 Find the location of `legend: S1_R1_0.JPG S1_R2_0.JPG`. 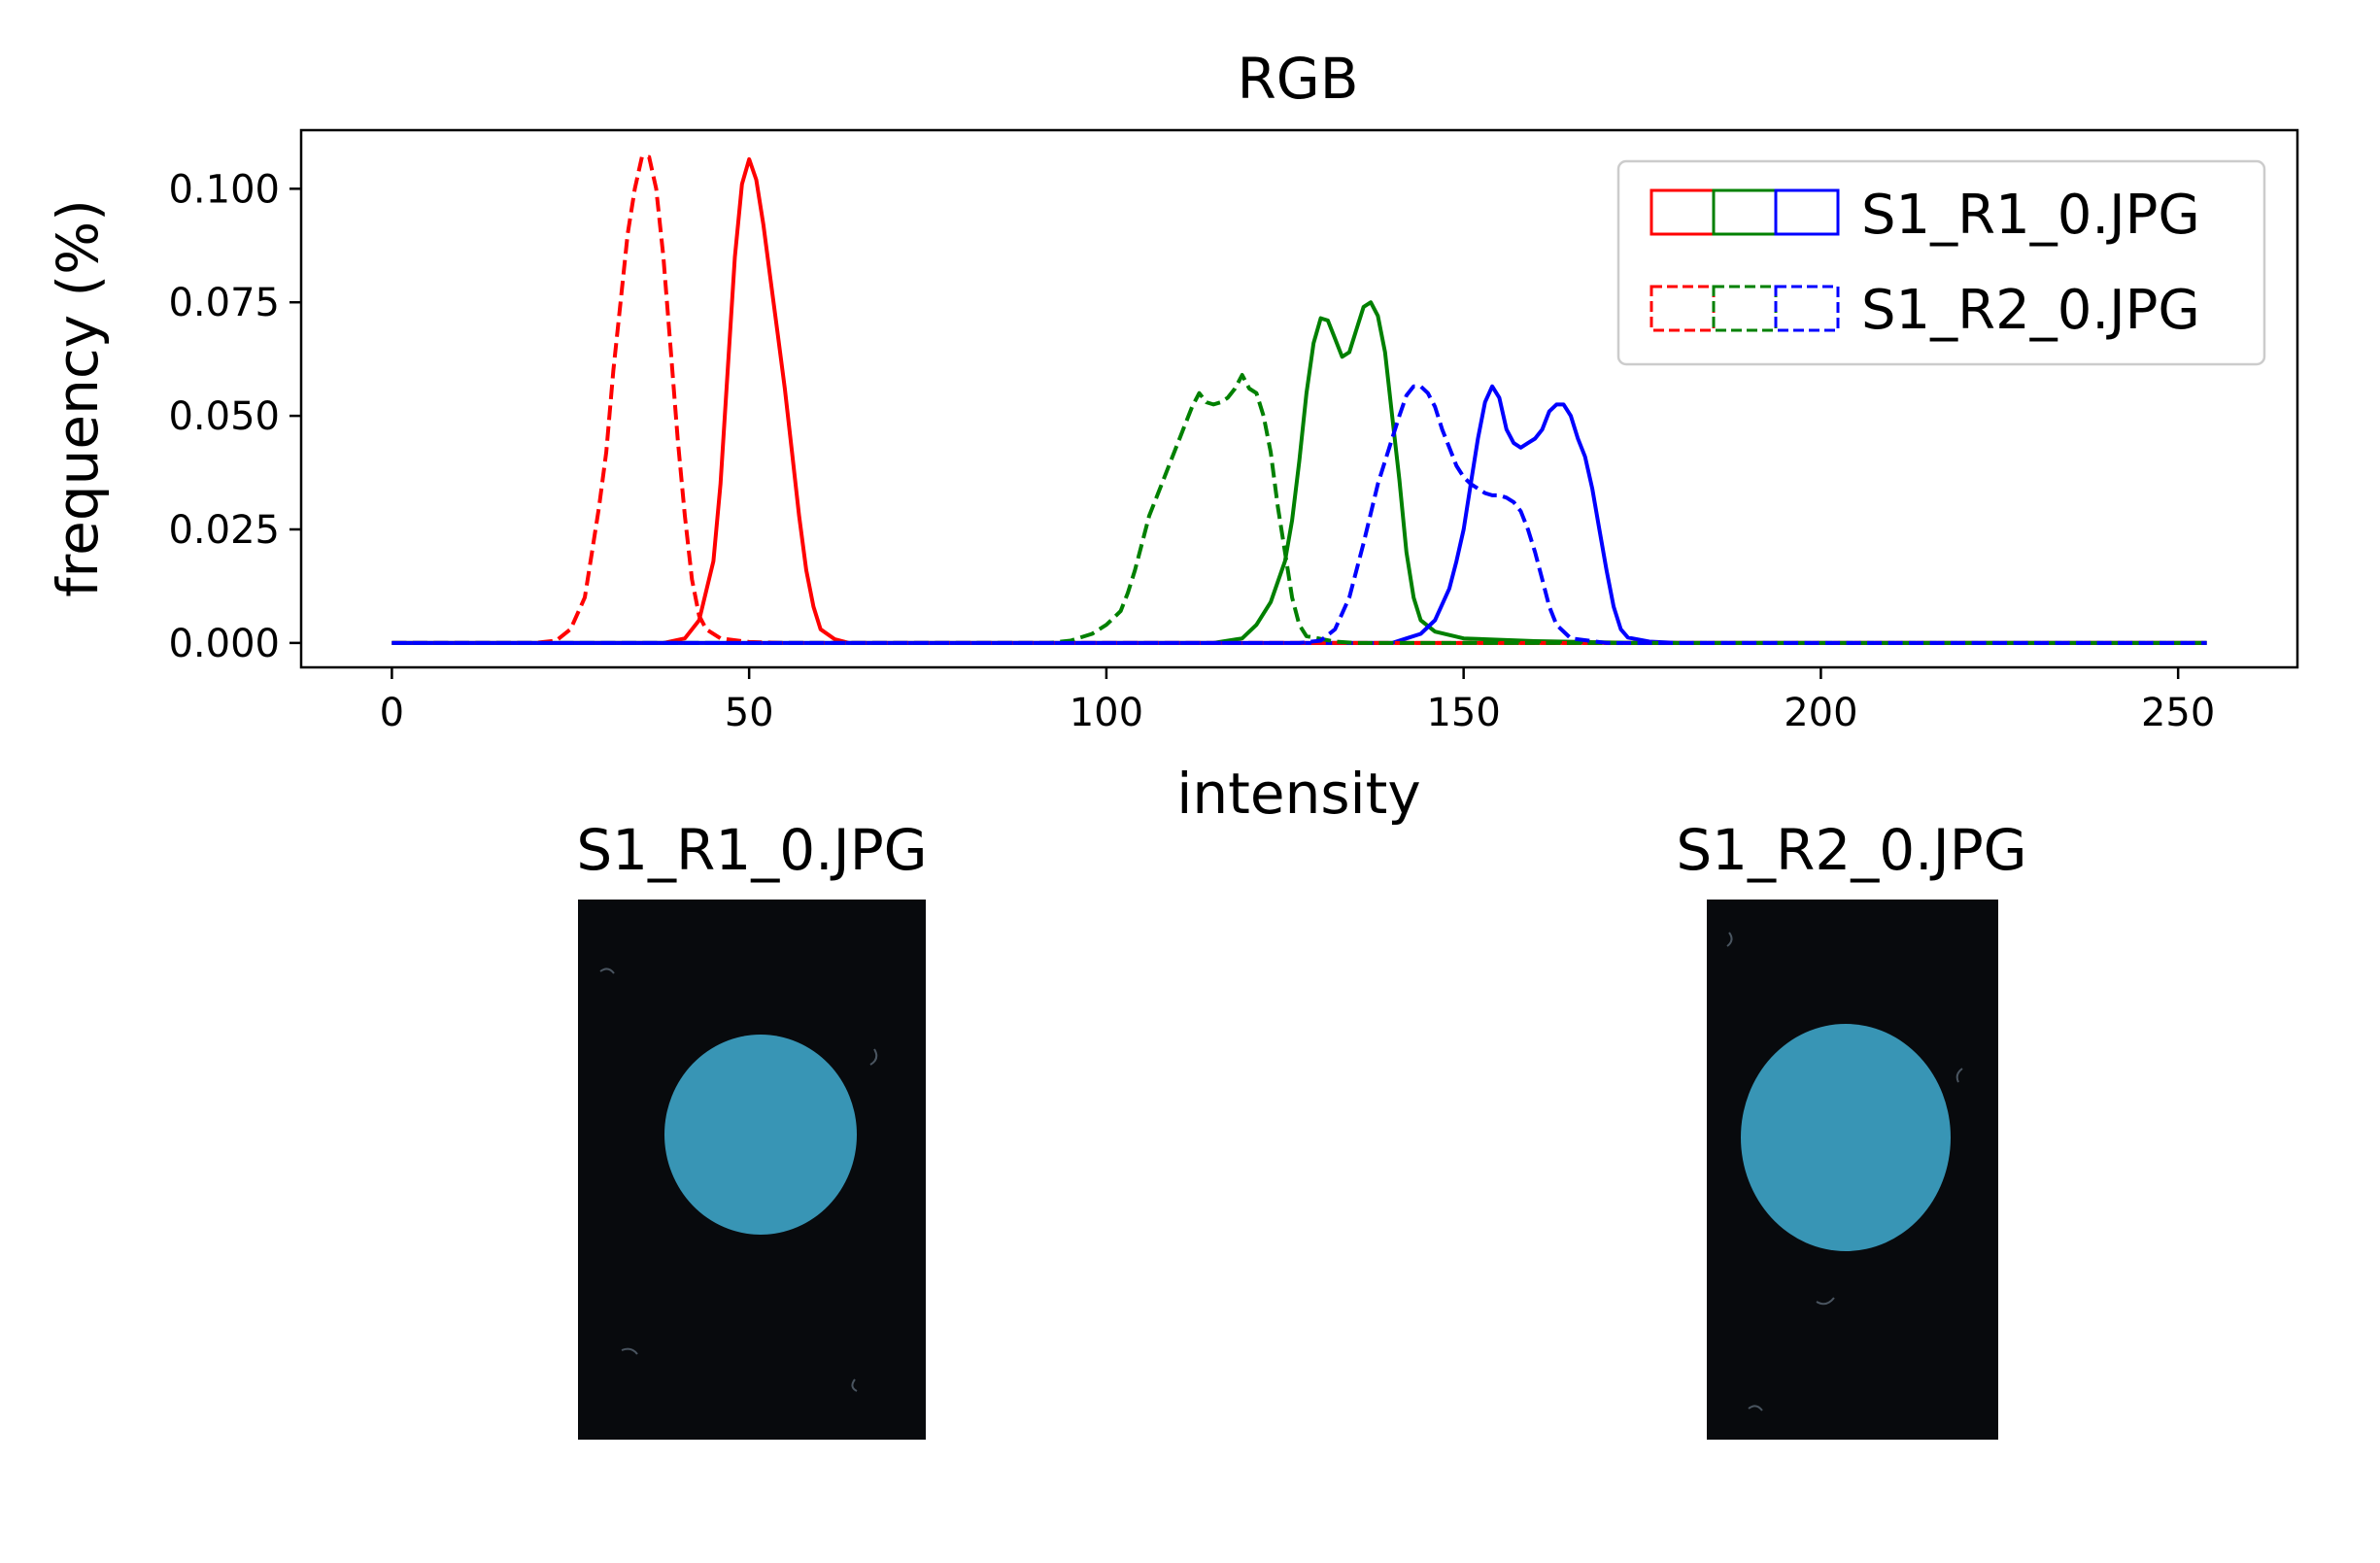

legend: S1_R1_0.JPG S1_R2_0.JPG is located at coordinates (1941, 262).